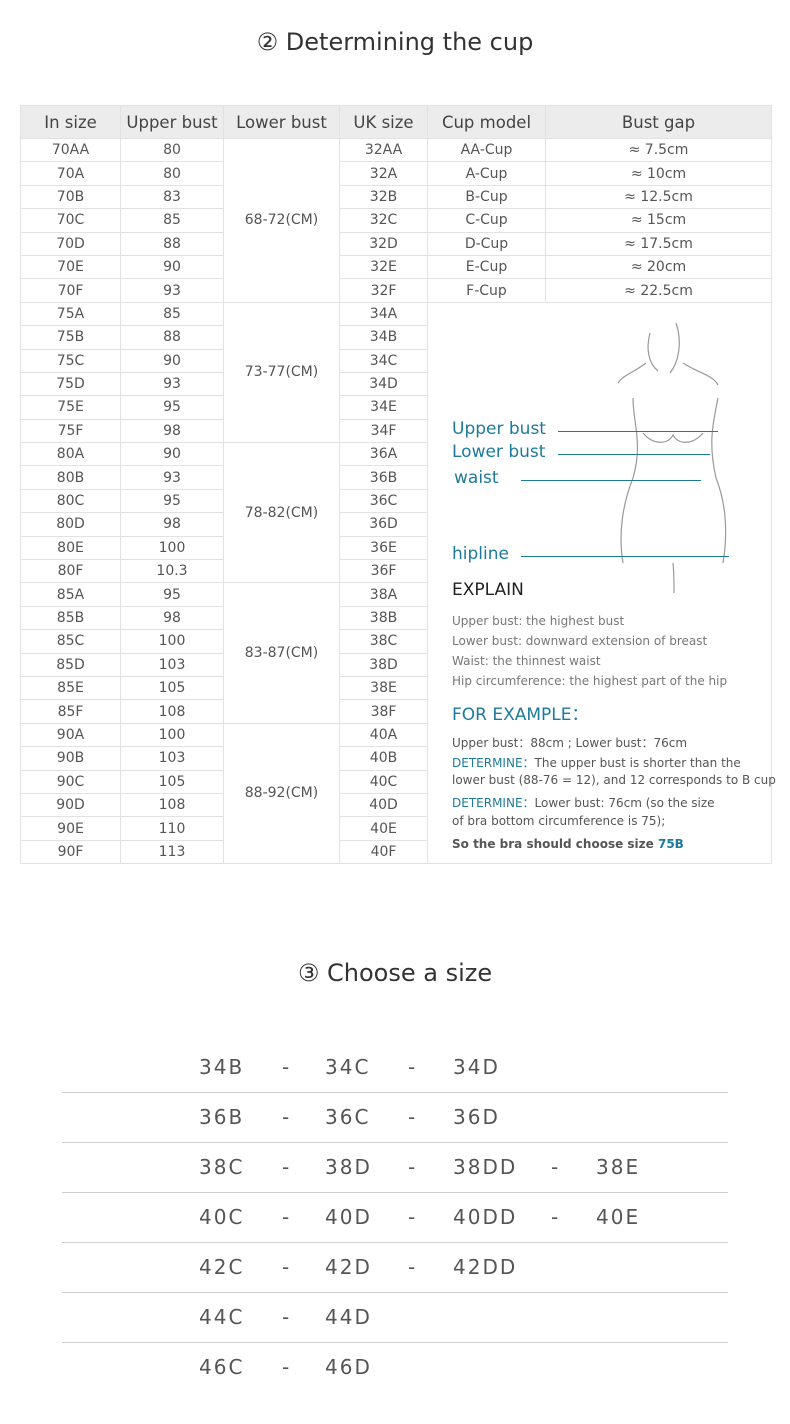 The height and width of the screenshot is (1424, 790). What do you see at coordinates (383, 173) in the screenshot?
I see `cell-uk-size: 32A` at bounding box center [383, 173].